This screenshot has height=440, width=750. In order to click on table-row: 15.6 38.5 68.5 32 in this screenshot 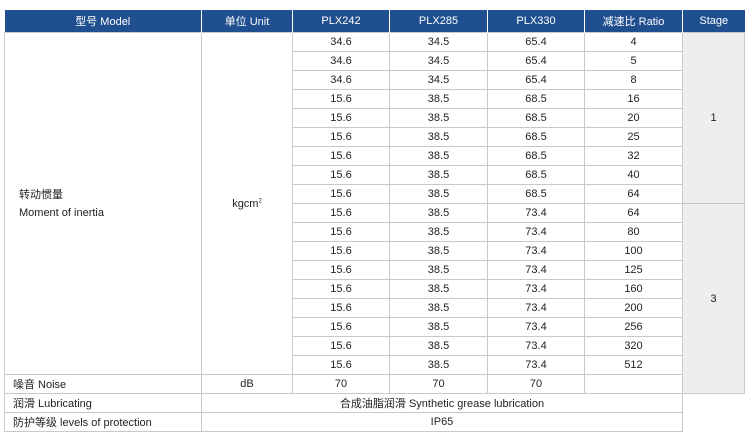, I will do `click(375, 156)`.